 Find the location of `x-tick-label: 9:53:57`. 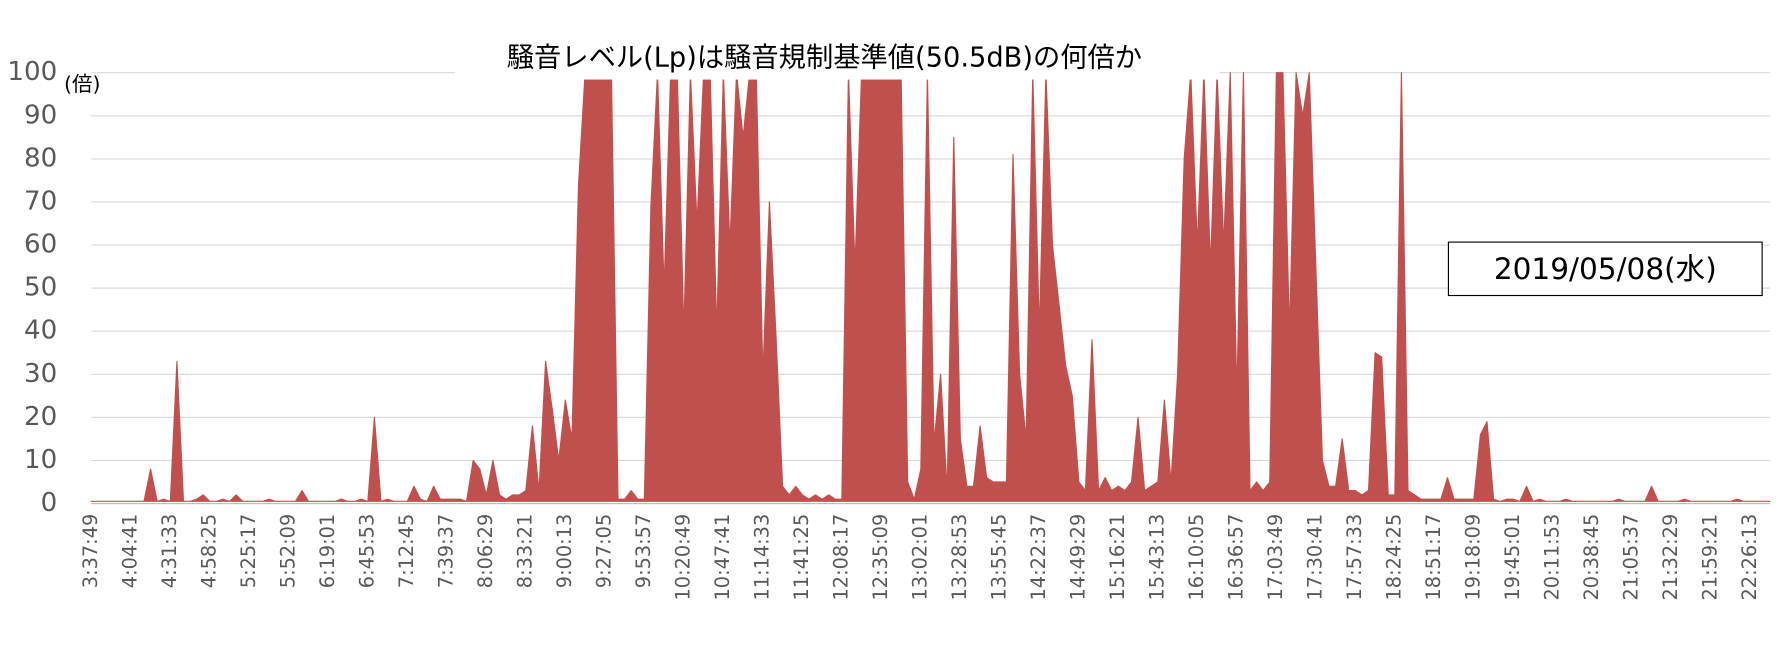

x-tick-label: 9:53:57 is located at coordinates (643, 551).